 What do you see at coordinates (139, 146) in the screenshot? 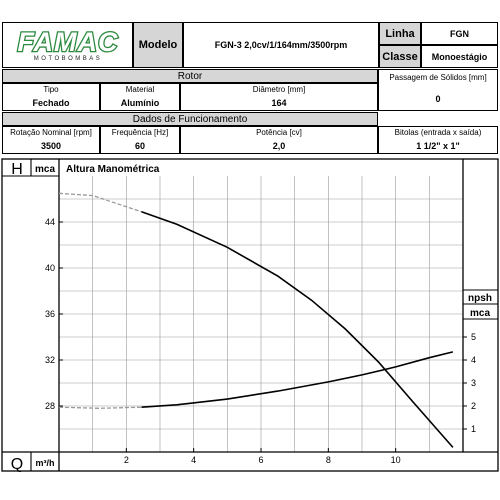
I see `frequencia-value: 60` at bounding box center [139, 146].